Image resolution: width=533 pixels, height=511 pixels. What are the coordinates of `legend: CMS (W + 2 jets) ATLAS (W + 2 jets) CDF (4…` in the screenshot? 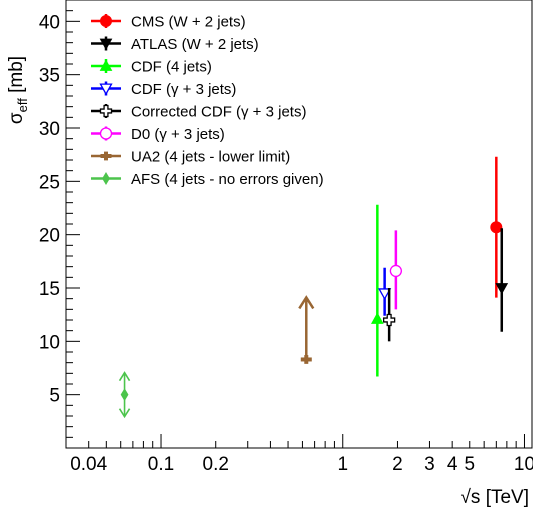 It's located at (207, 101).